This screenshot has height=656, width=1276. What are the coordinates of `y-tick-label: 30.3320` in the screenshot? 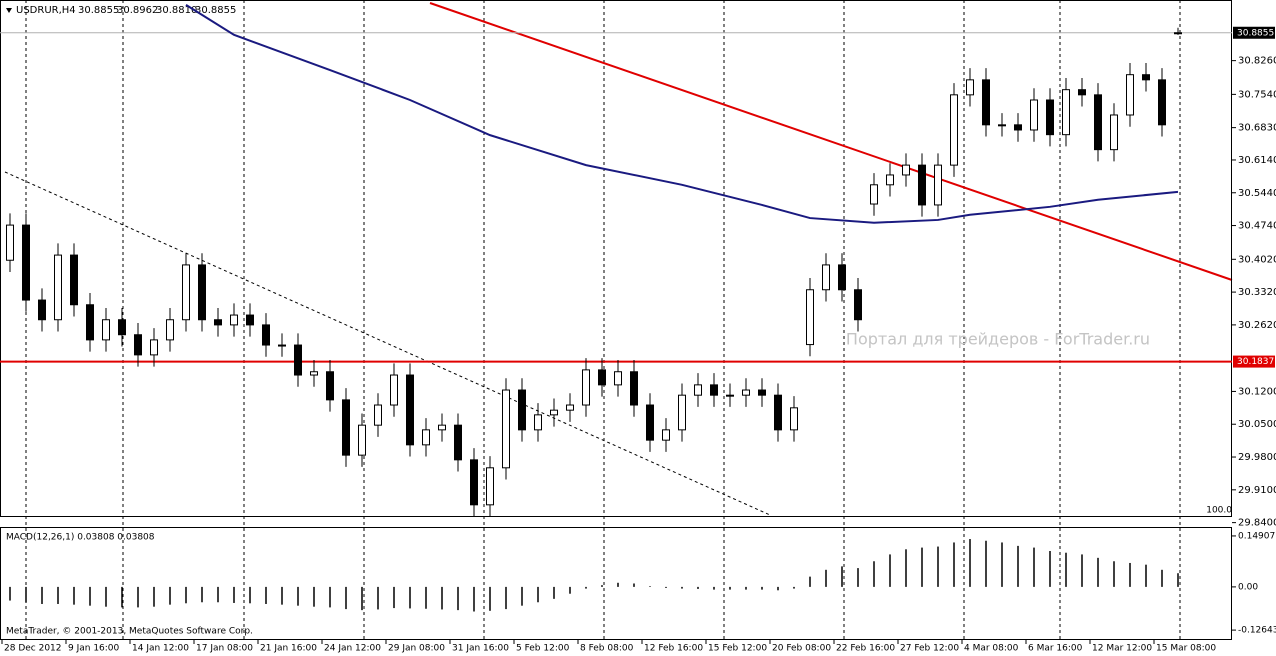 It's located at (1257, 292).